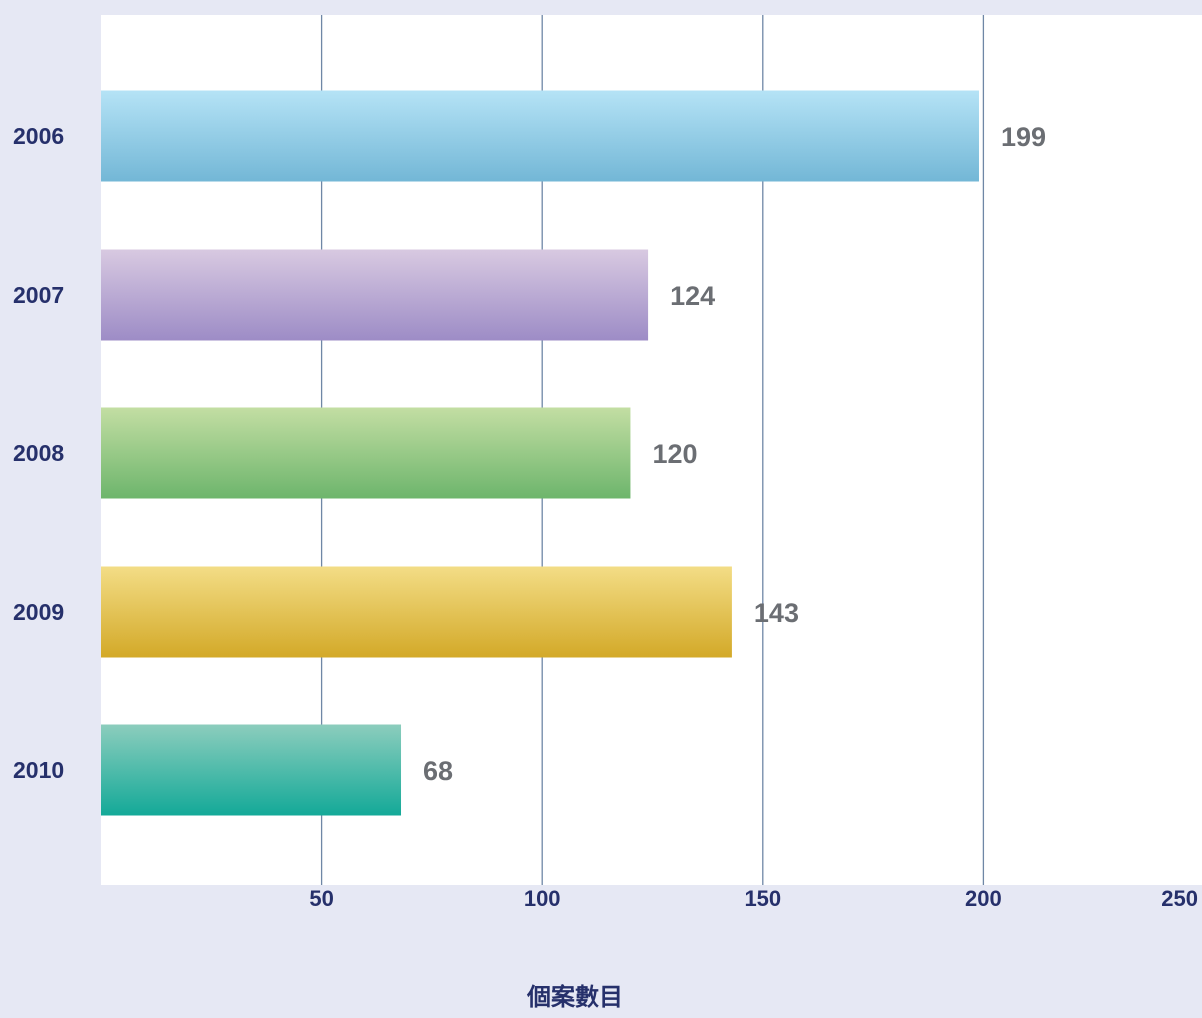 The image size is (1202, 1018). I want to click on category-label-2008: 2008, so click(38, 453).